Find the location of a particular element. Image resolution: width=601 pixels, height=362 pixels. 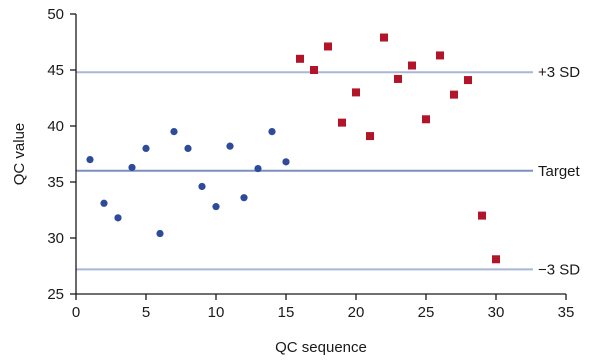

x-axis-ticks: 0 5 10 15 20 25 30 35 is located at coordinates (323, 307).